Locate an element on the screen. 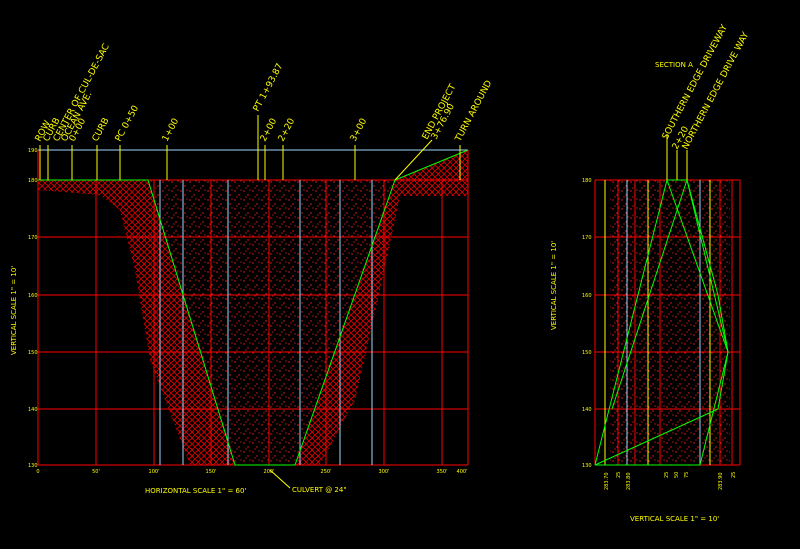 The height and width of the screenshot is (549, 800). section-title: SECTION A is located at coordinates (674, 65).